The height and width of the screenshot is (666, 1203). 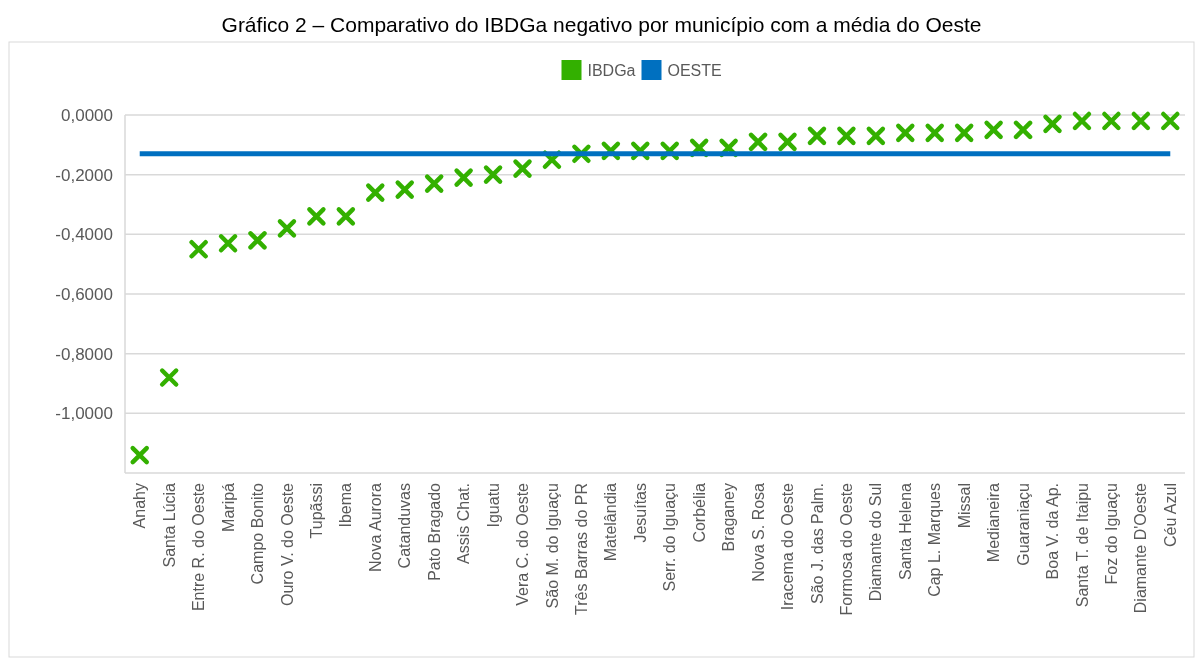 What do you see at coordinates (87, 115) in the screenshot?
I see `y-tick-label: 0,0000` at bounding box center [87, 115].